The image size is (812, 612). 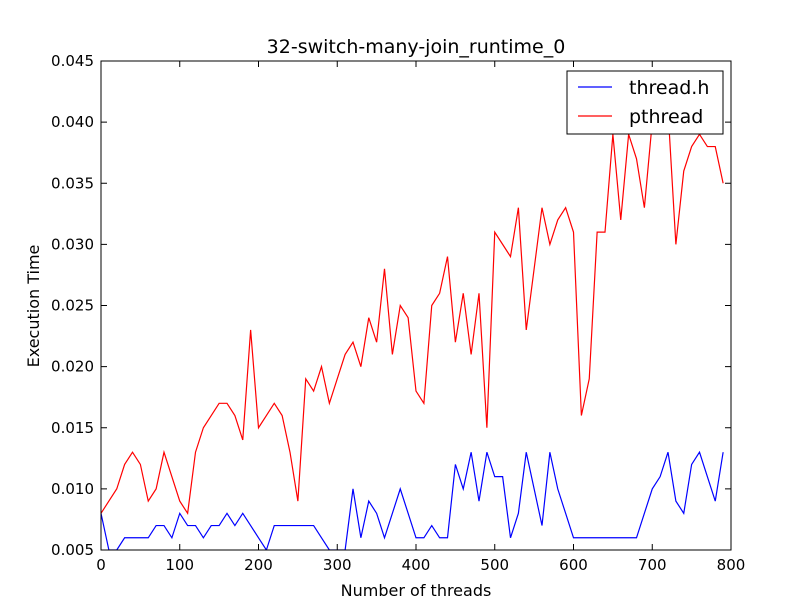 I want to click on x-tick-label: 300, so click(x=337, y=565).